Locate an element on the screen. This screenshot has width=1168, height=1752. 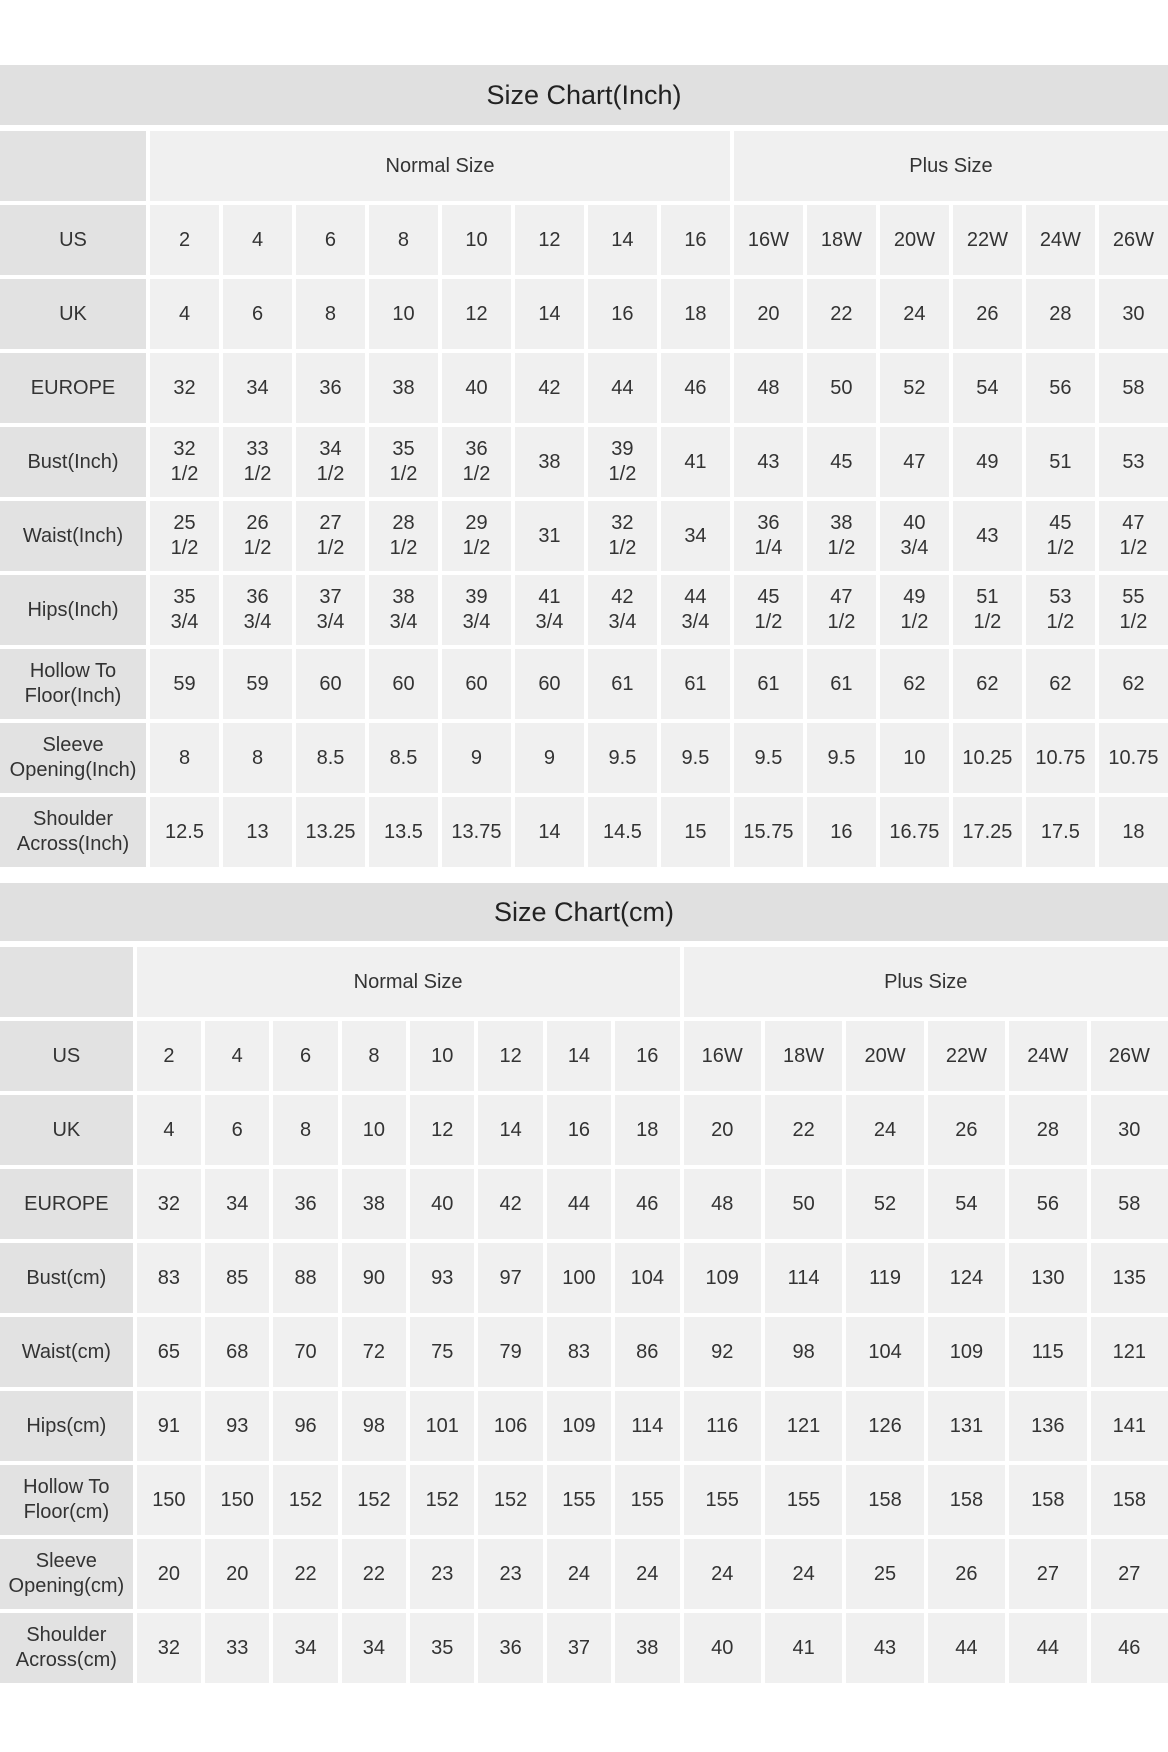
cell-value: 61 is located at coordinates (768, 683).